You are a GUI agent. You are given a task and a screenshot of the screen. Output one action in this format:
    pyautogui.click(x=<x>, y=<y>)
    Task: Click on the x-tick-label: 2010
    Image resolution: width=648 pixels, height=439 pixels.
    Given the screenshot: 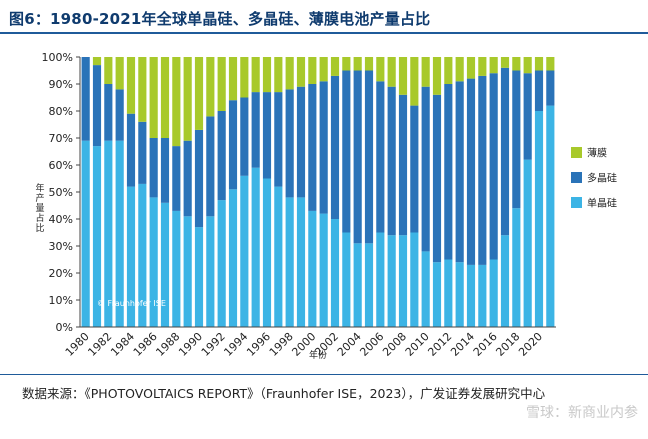 What is the action you would take?
    pyautogui.click(x=417, y=344)
    